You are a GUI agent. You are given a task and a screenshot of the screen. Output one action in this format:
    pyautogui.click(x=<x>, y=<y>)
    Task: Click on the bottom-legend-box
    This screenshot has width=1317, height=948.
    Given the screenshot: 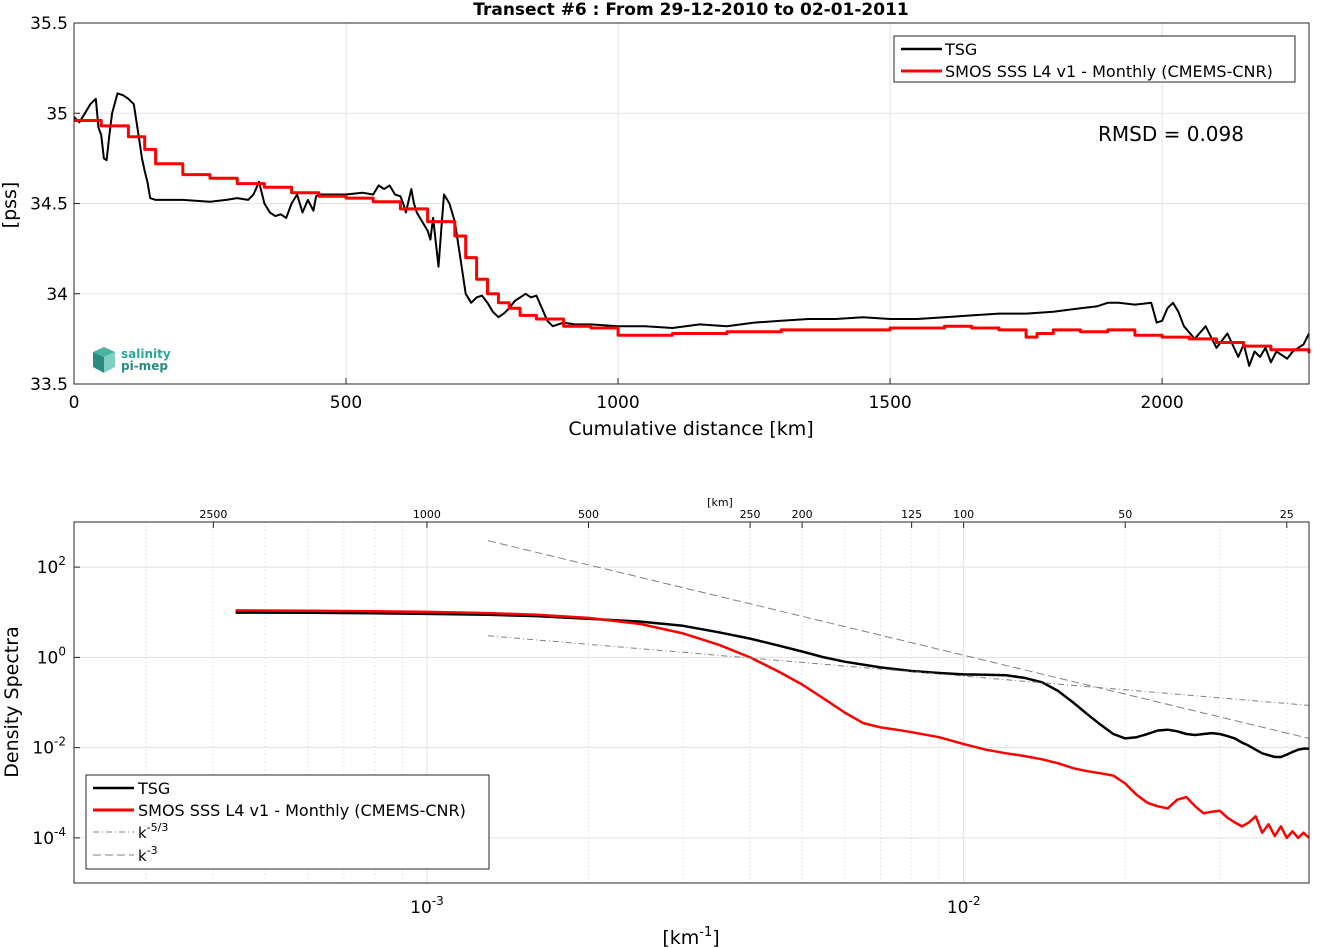 What is the action you would take?
    pyautogui.click(x=287, y=822)
    